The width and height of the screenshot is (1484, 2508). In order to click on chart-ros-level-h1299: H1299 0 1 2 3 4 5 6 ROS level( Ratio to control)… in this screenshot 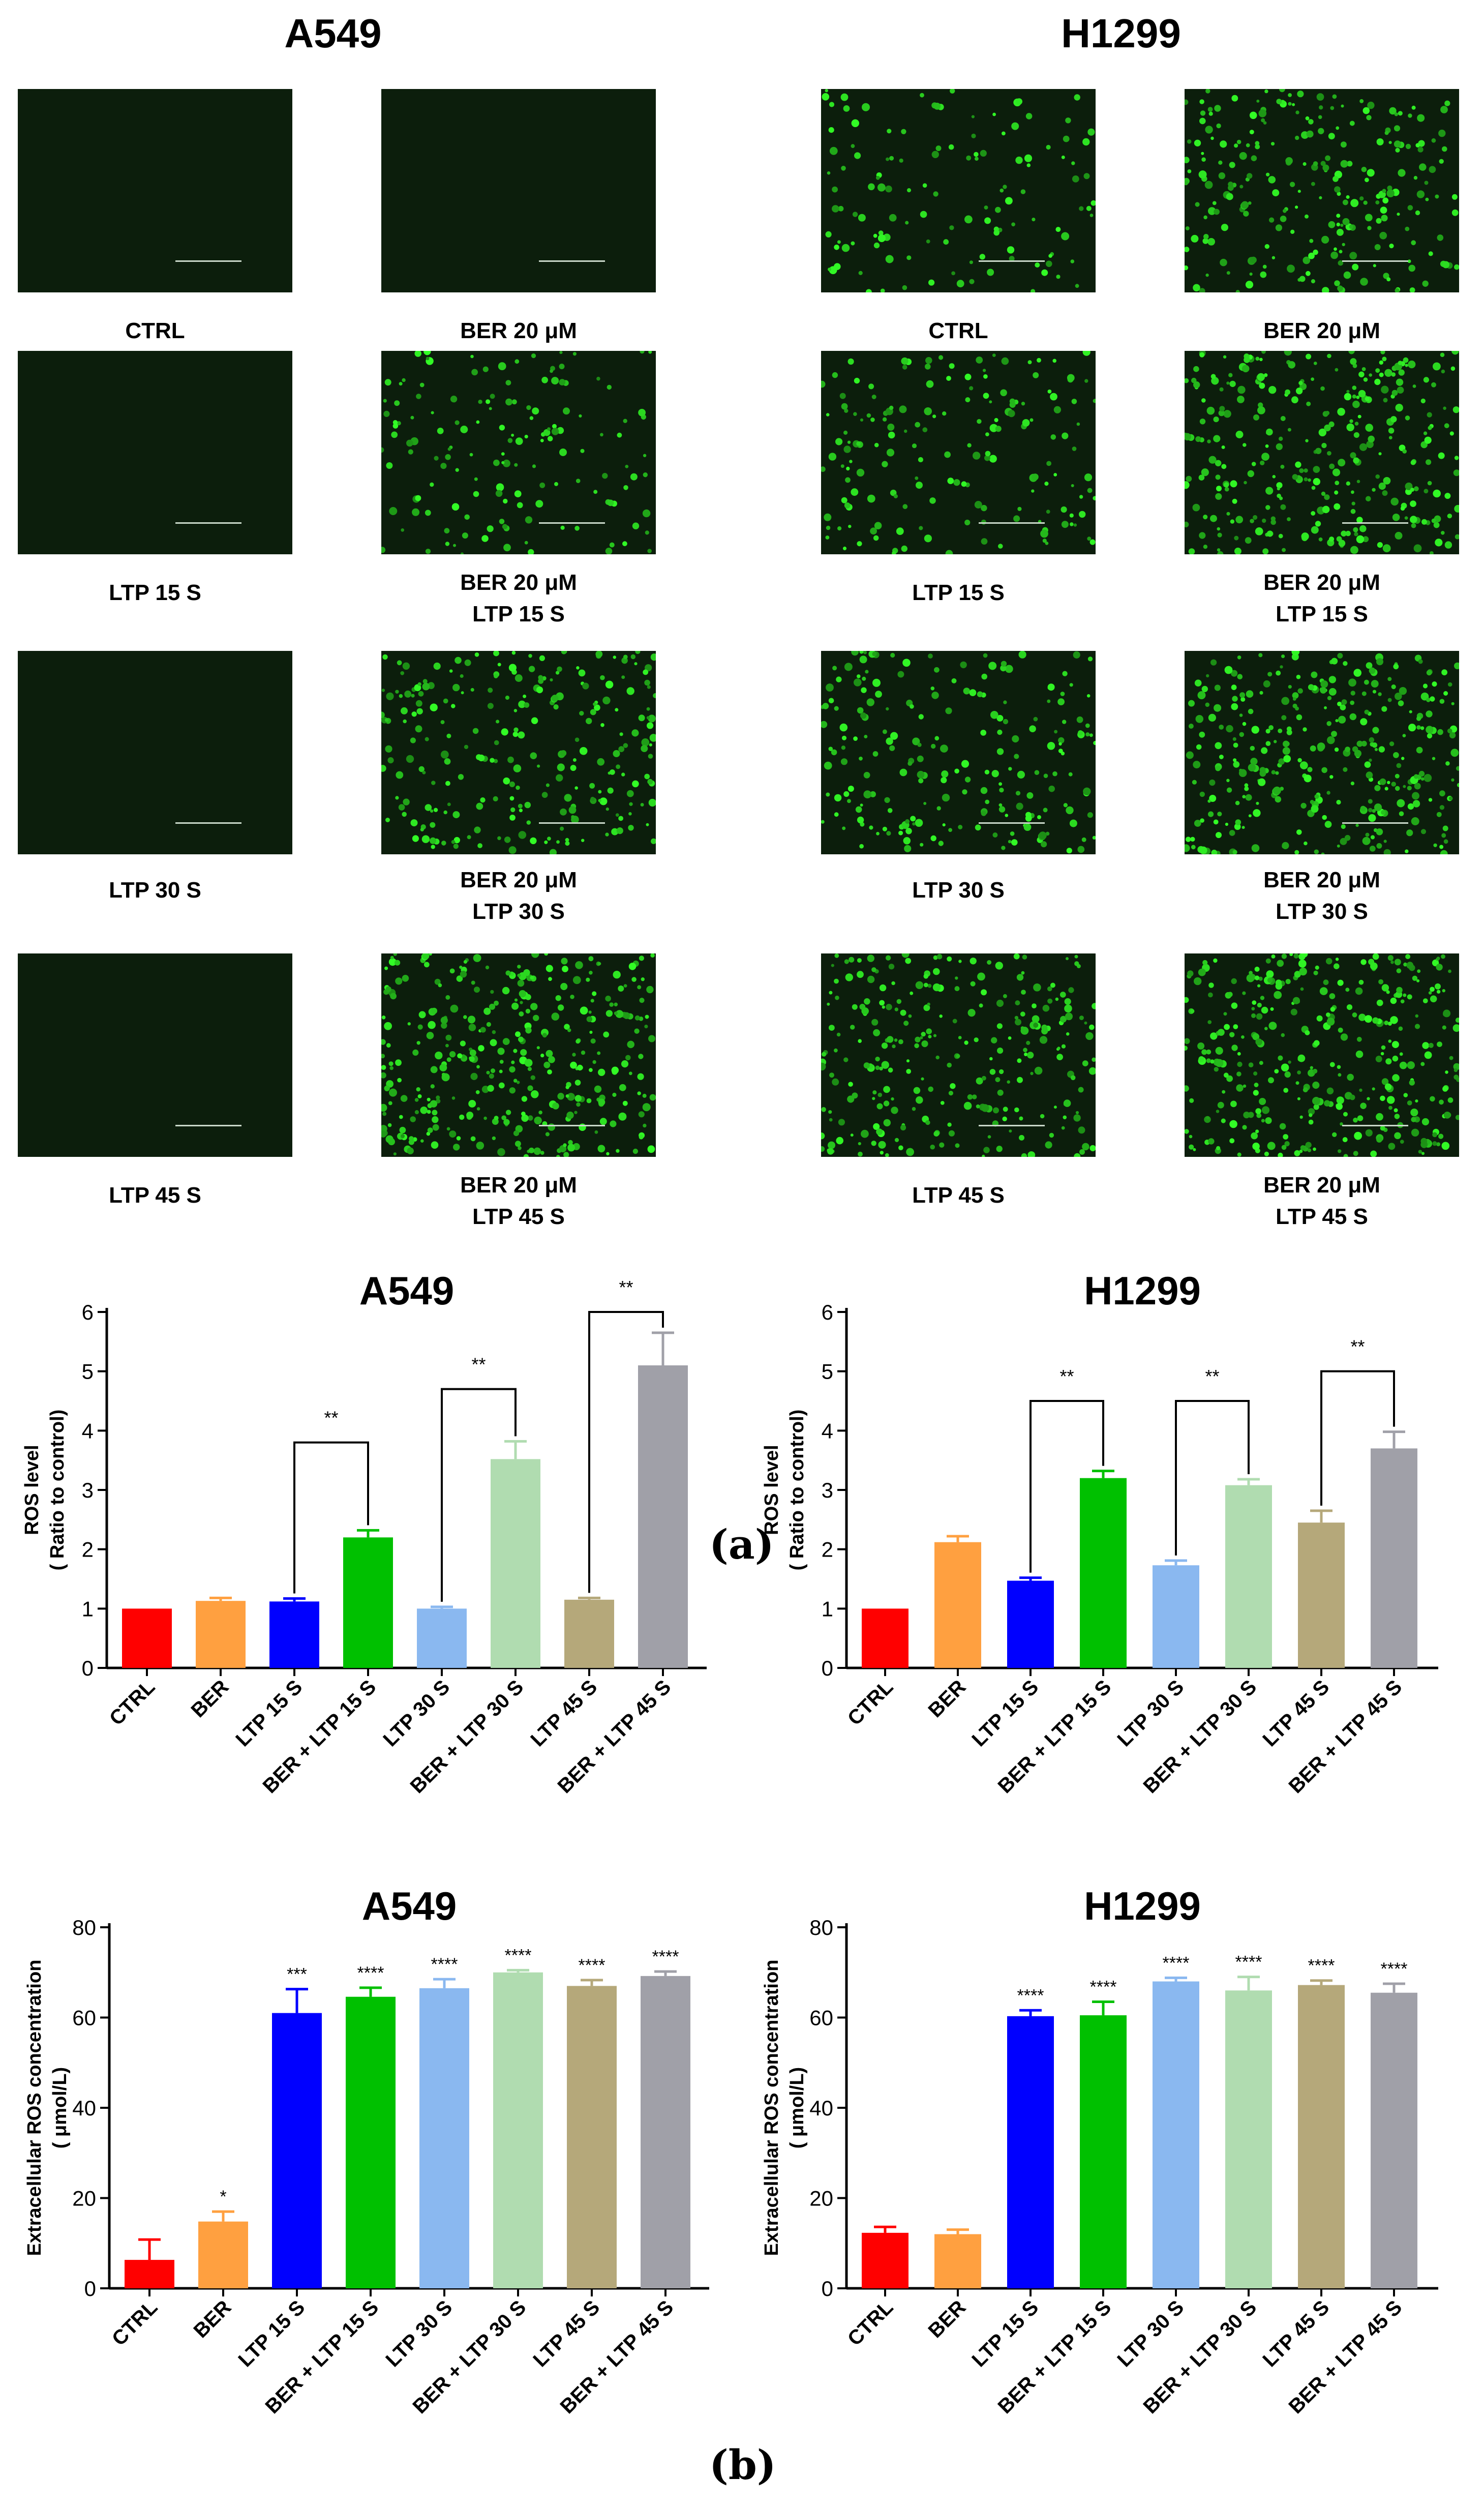, I will do `click(1099, 1533)`.